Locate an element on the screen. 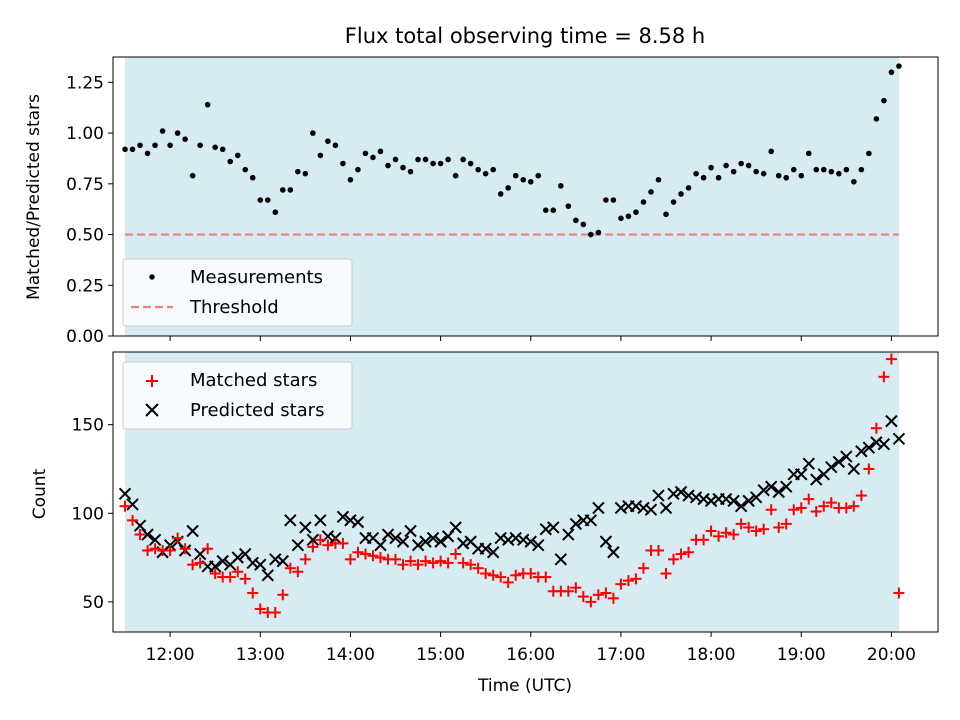 Image resolution: width=960 pixels, height=720 pixels. x-tick-label: 15:00 is located at coordinates (440, 655).